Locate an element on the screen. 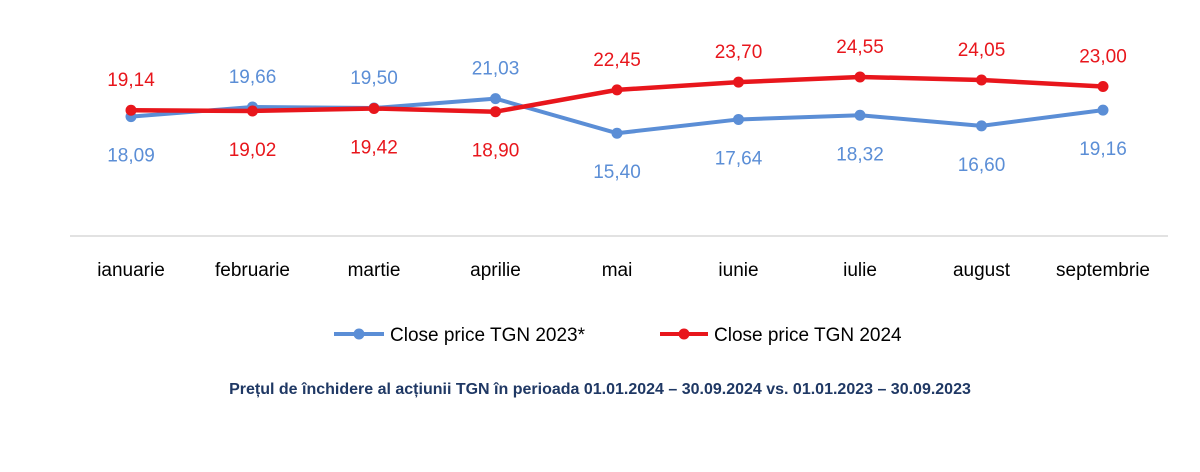 Image resolution: width=1200 pixels, height=472 pixels. data-label-s0-4: 15,40 is located at coordinates (617, 172).